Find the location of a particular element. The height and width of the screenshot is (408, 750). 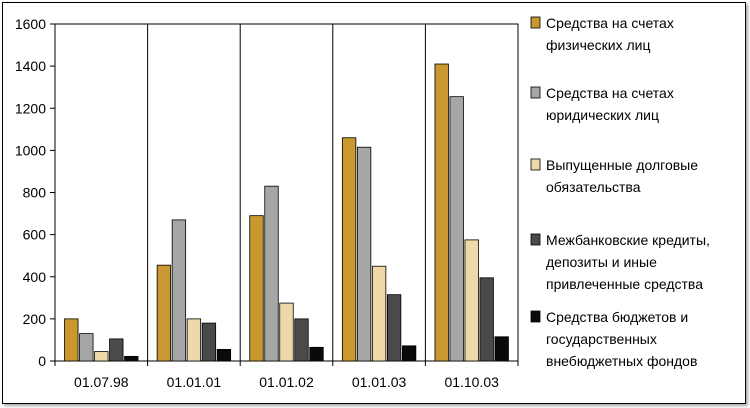

y-tick-label: 0 is located at coordinates (42, 361).